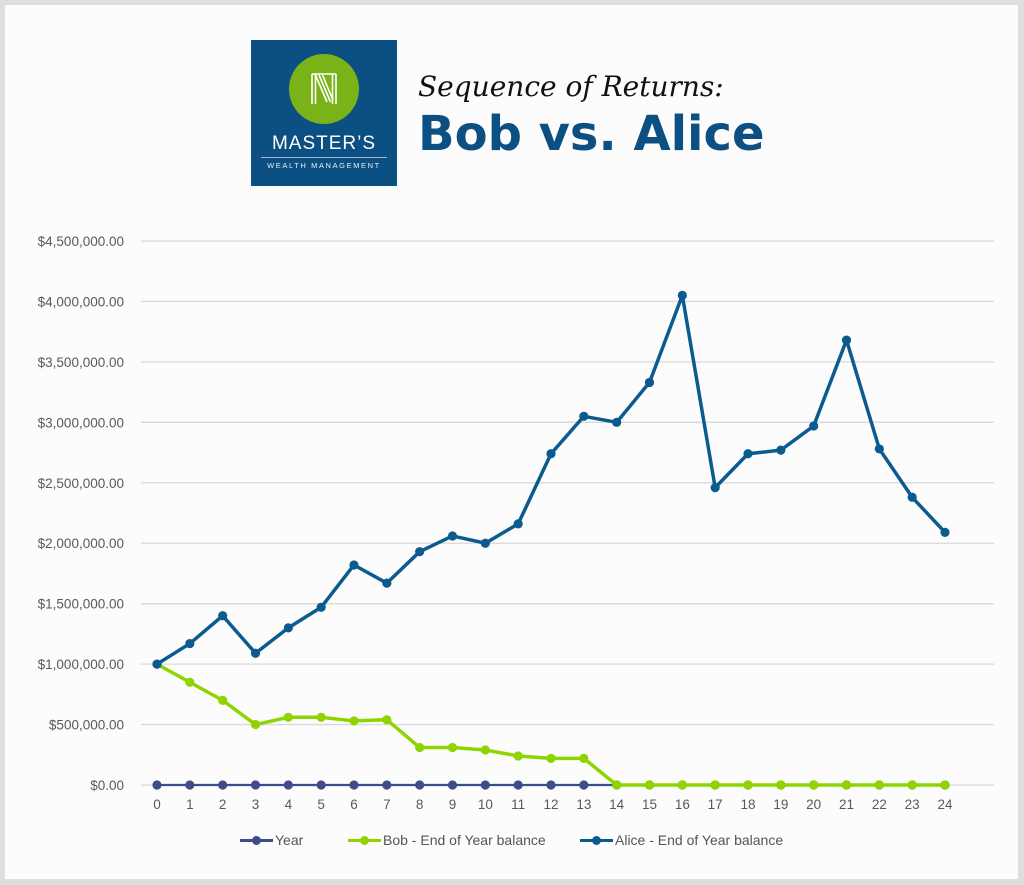 This screenshot has height=885, width=1024. Describe the element at coordinates (780, 804) in the screenshot. I see `x-tick-label: 19` at that location.